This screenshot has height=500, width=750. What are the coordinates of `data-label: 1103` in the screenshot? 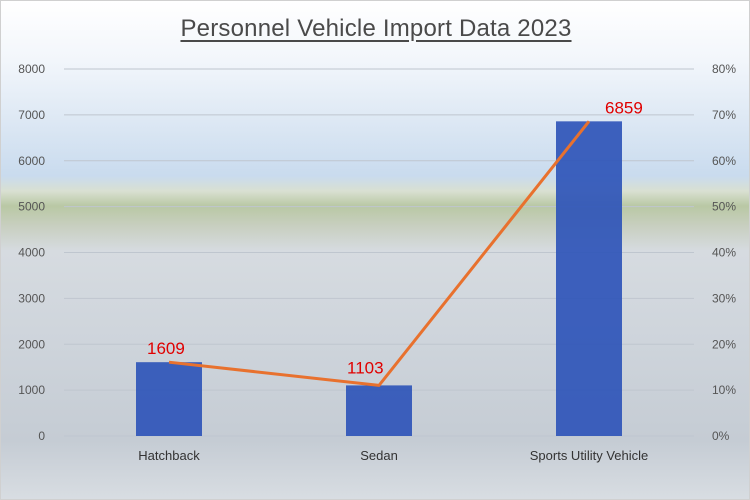 It's located at (365, 367).